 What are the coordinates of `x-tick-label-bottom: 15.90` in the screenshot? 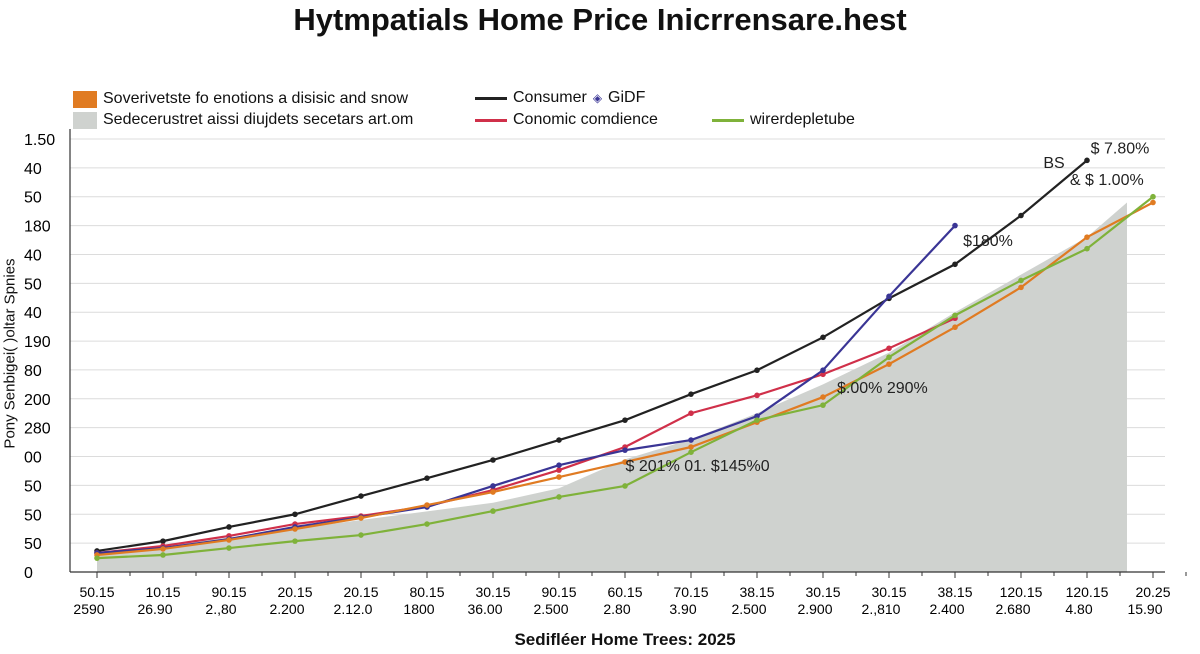 It's located at (1144, 609).